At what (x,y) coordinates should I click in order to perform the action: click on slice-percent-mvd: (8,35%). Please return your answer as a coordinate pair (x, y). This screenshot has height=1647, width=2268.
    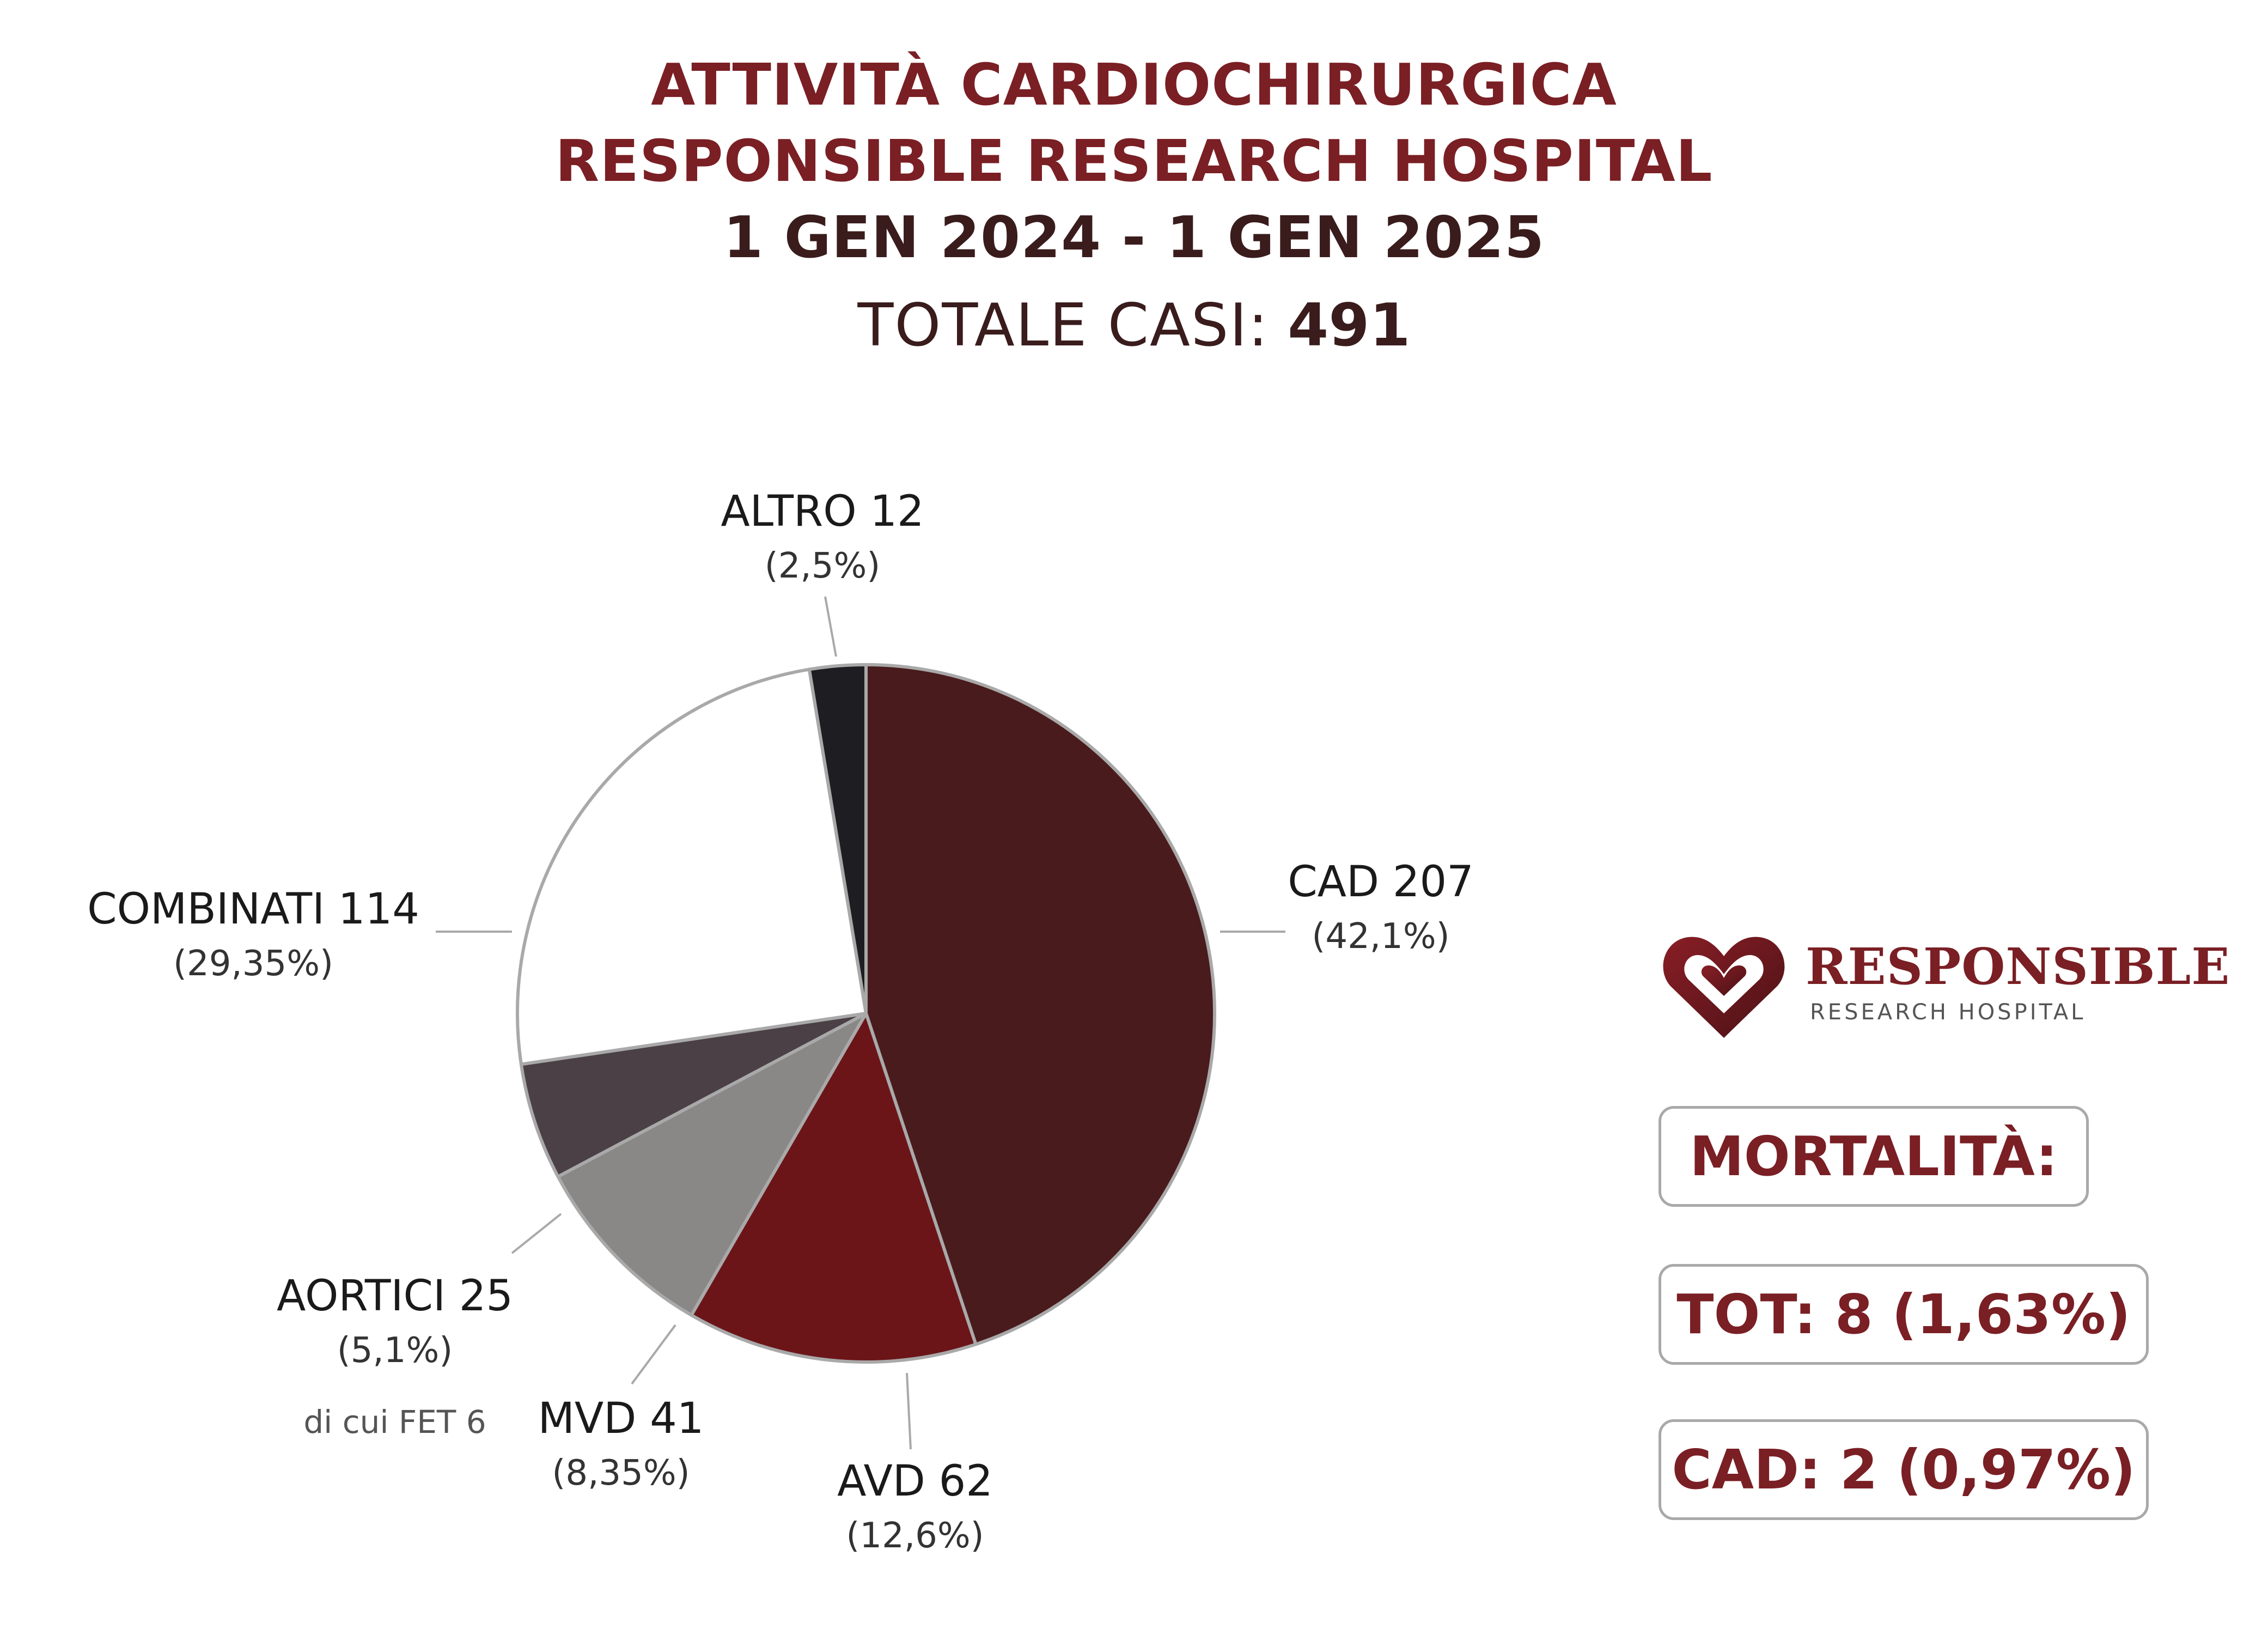
    Looking at the image, I should click on (621, 1473).